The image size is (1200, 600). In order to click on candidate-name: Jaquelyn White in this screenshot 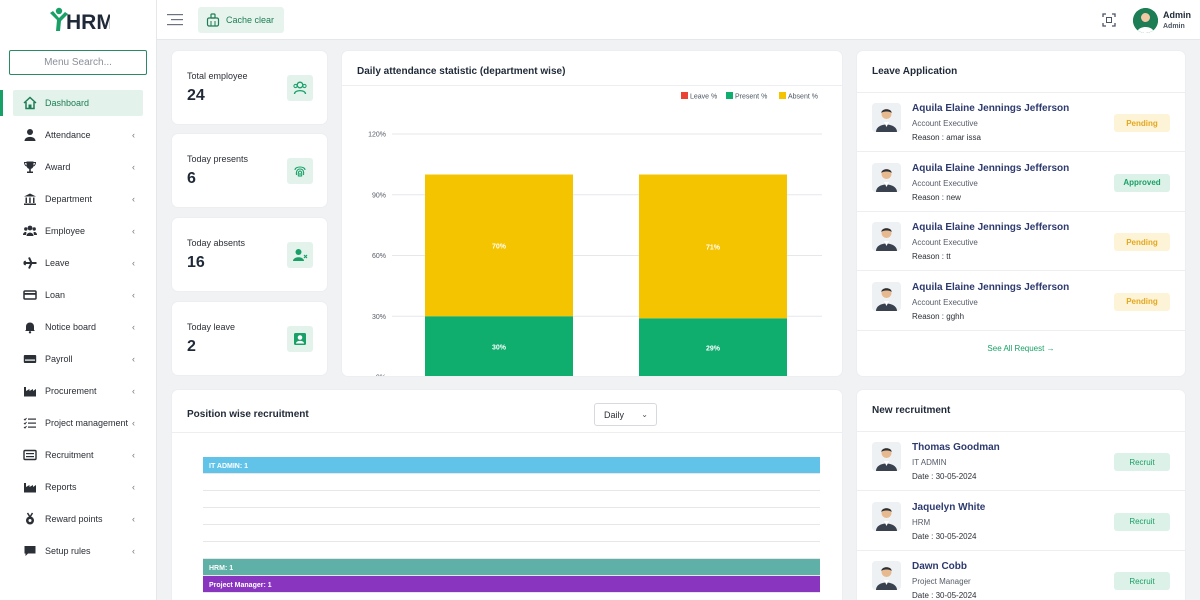, I will do `click(949, 507)`.